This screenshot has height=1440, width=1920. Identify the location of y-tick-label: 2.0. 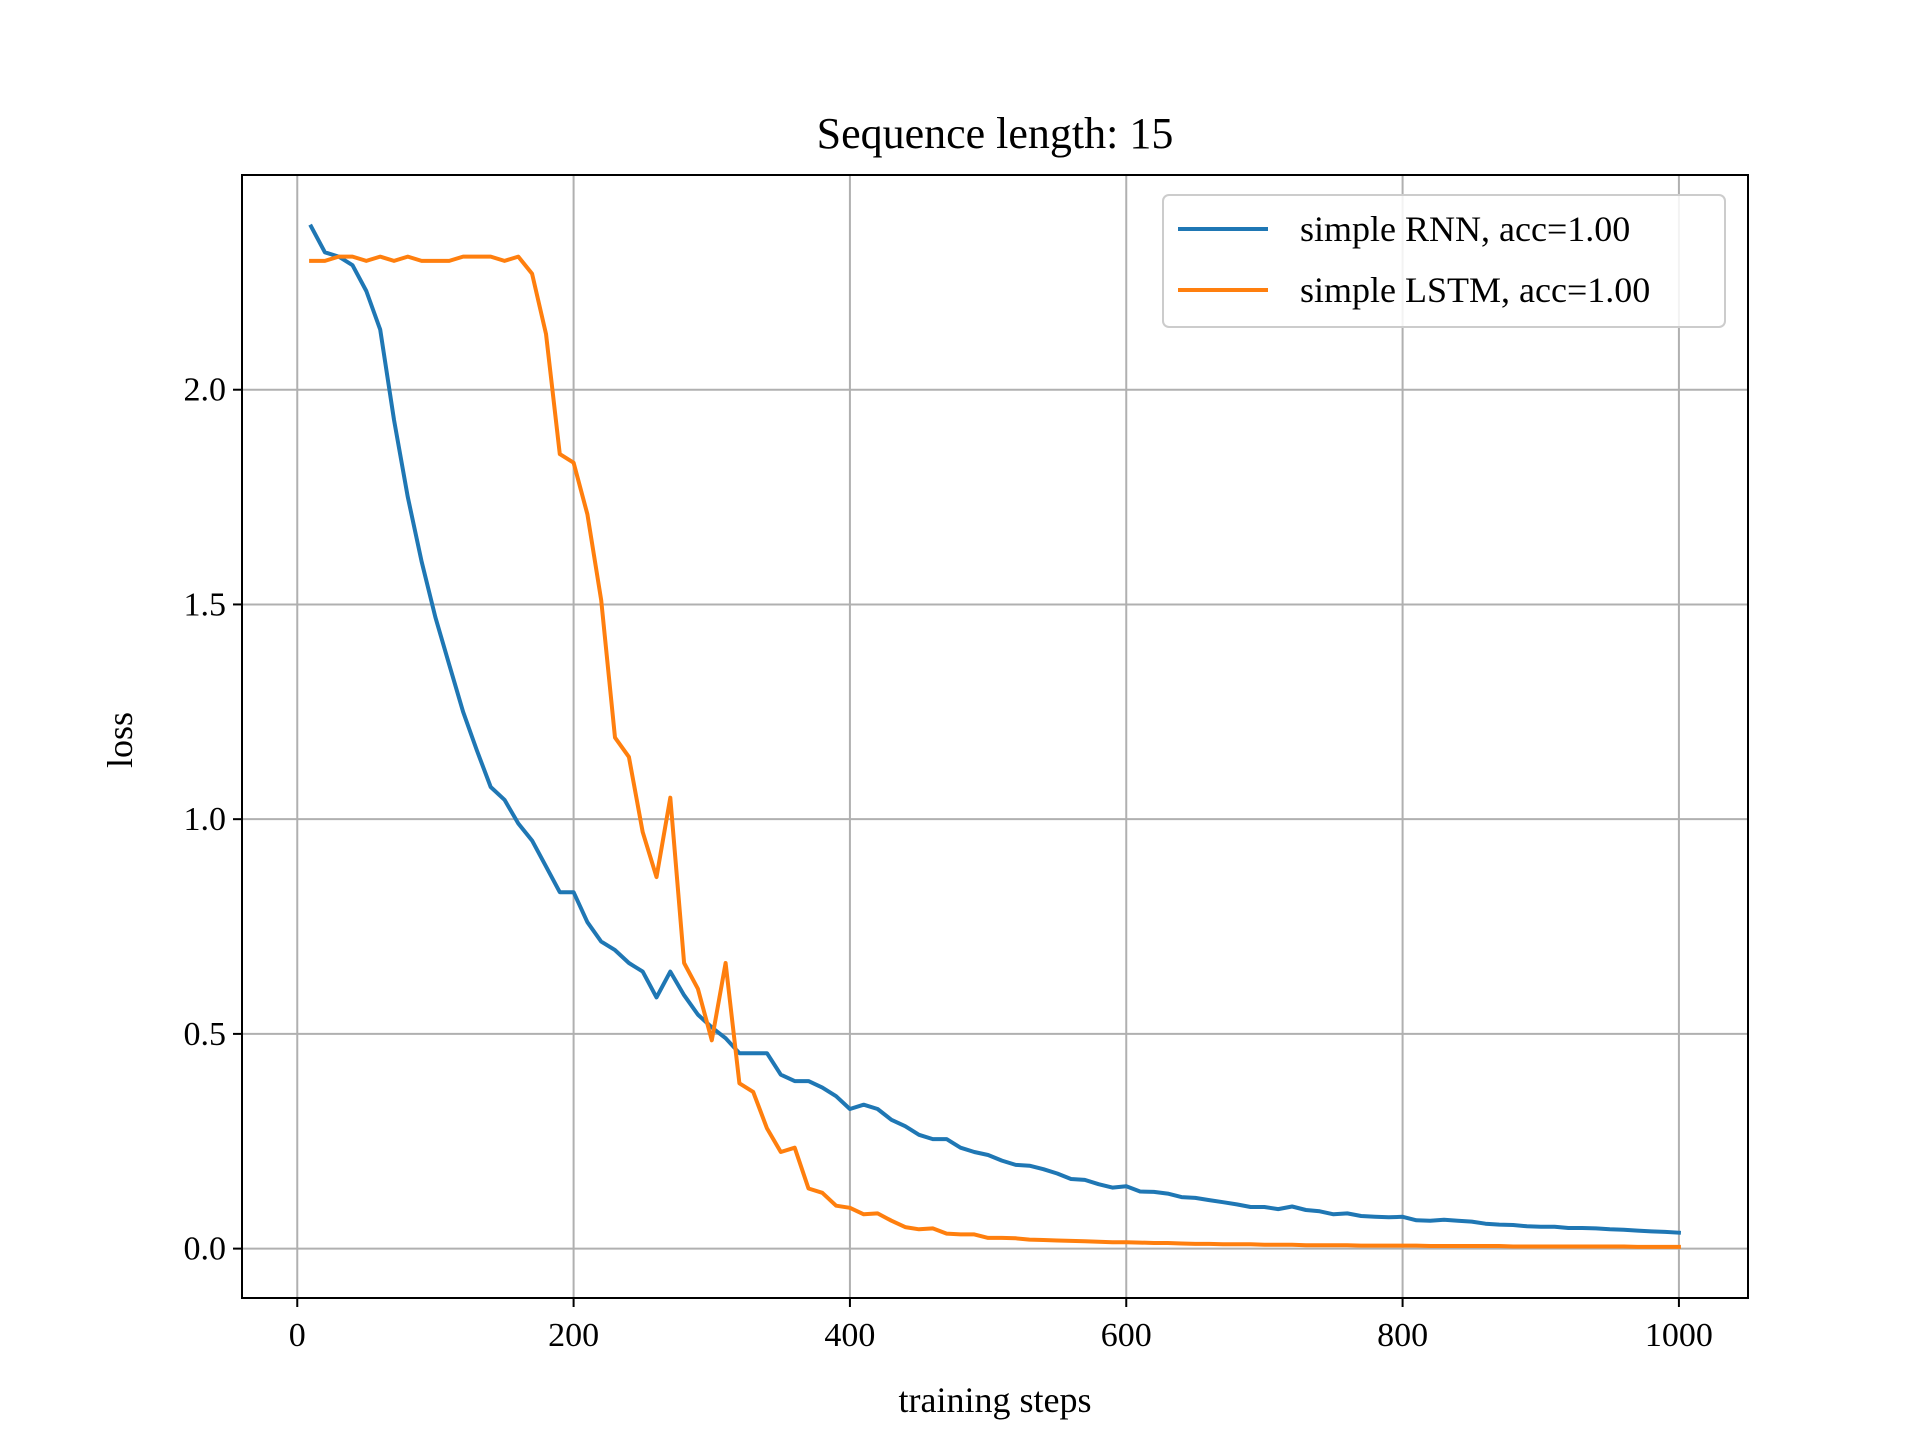
(205, 390).